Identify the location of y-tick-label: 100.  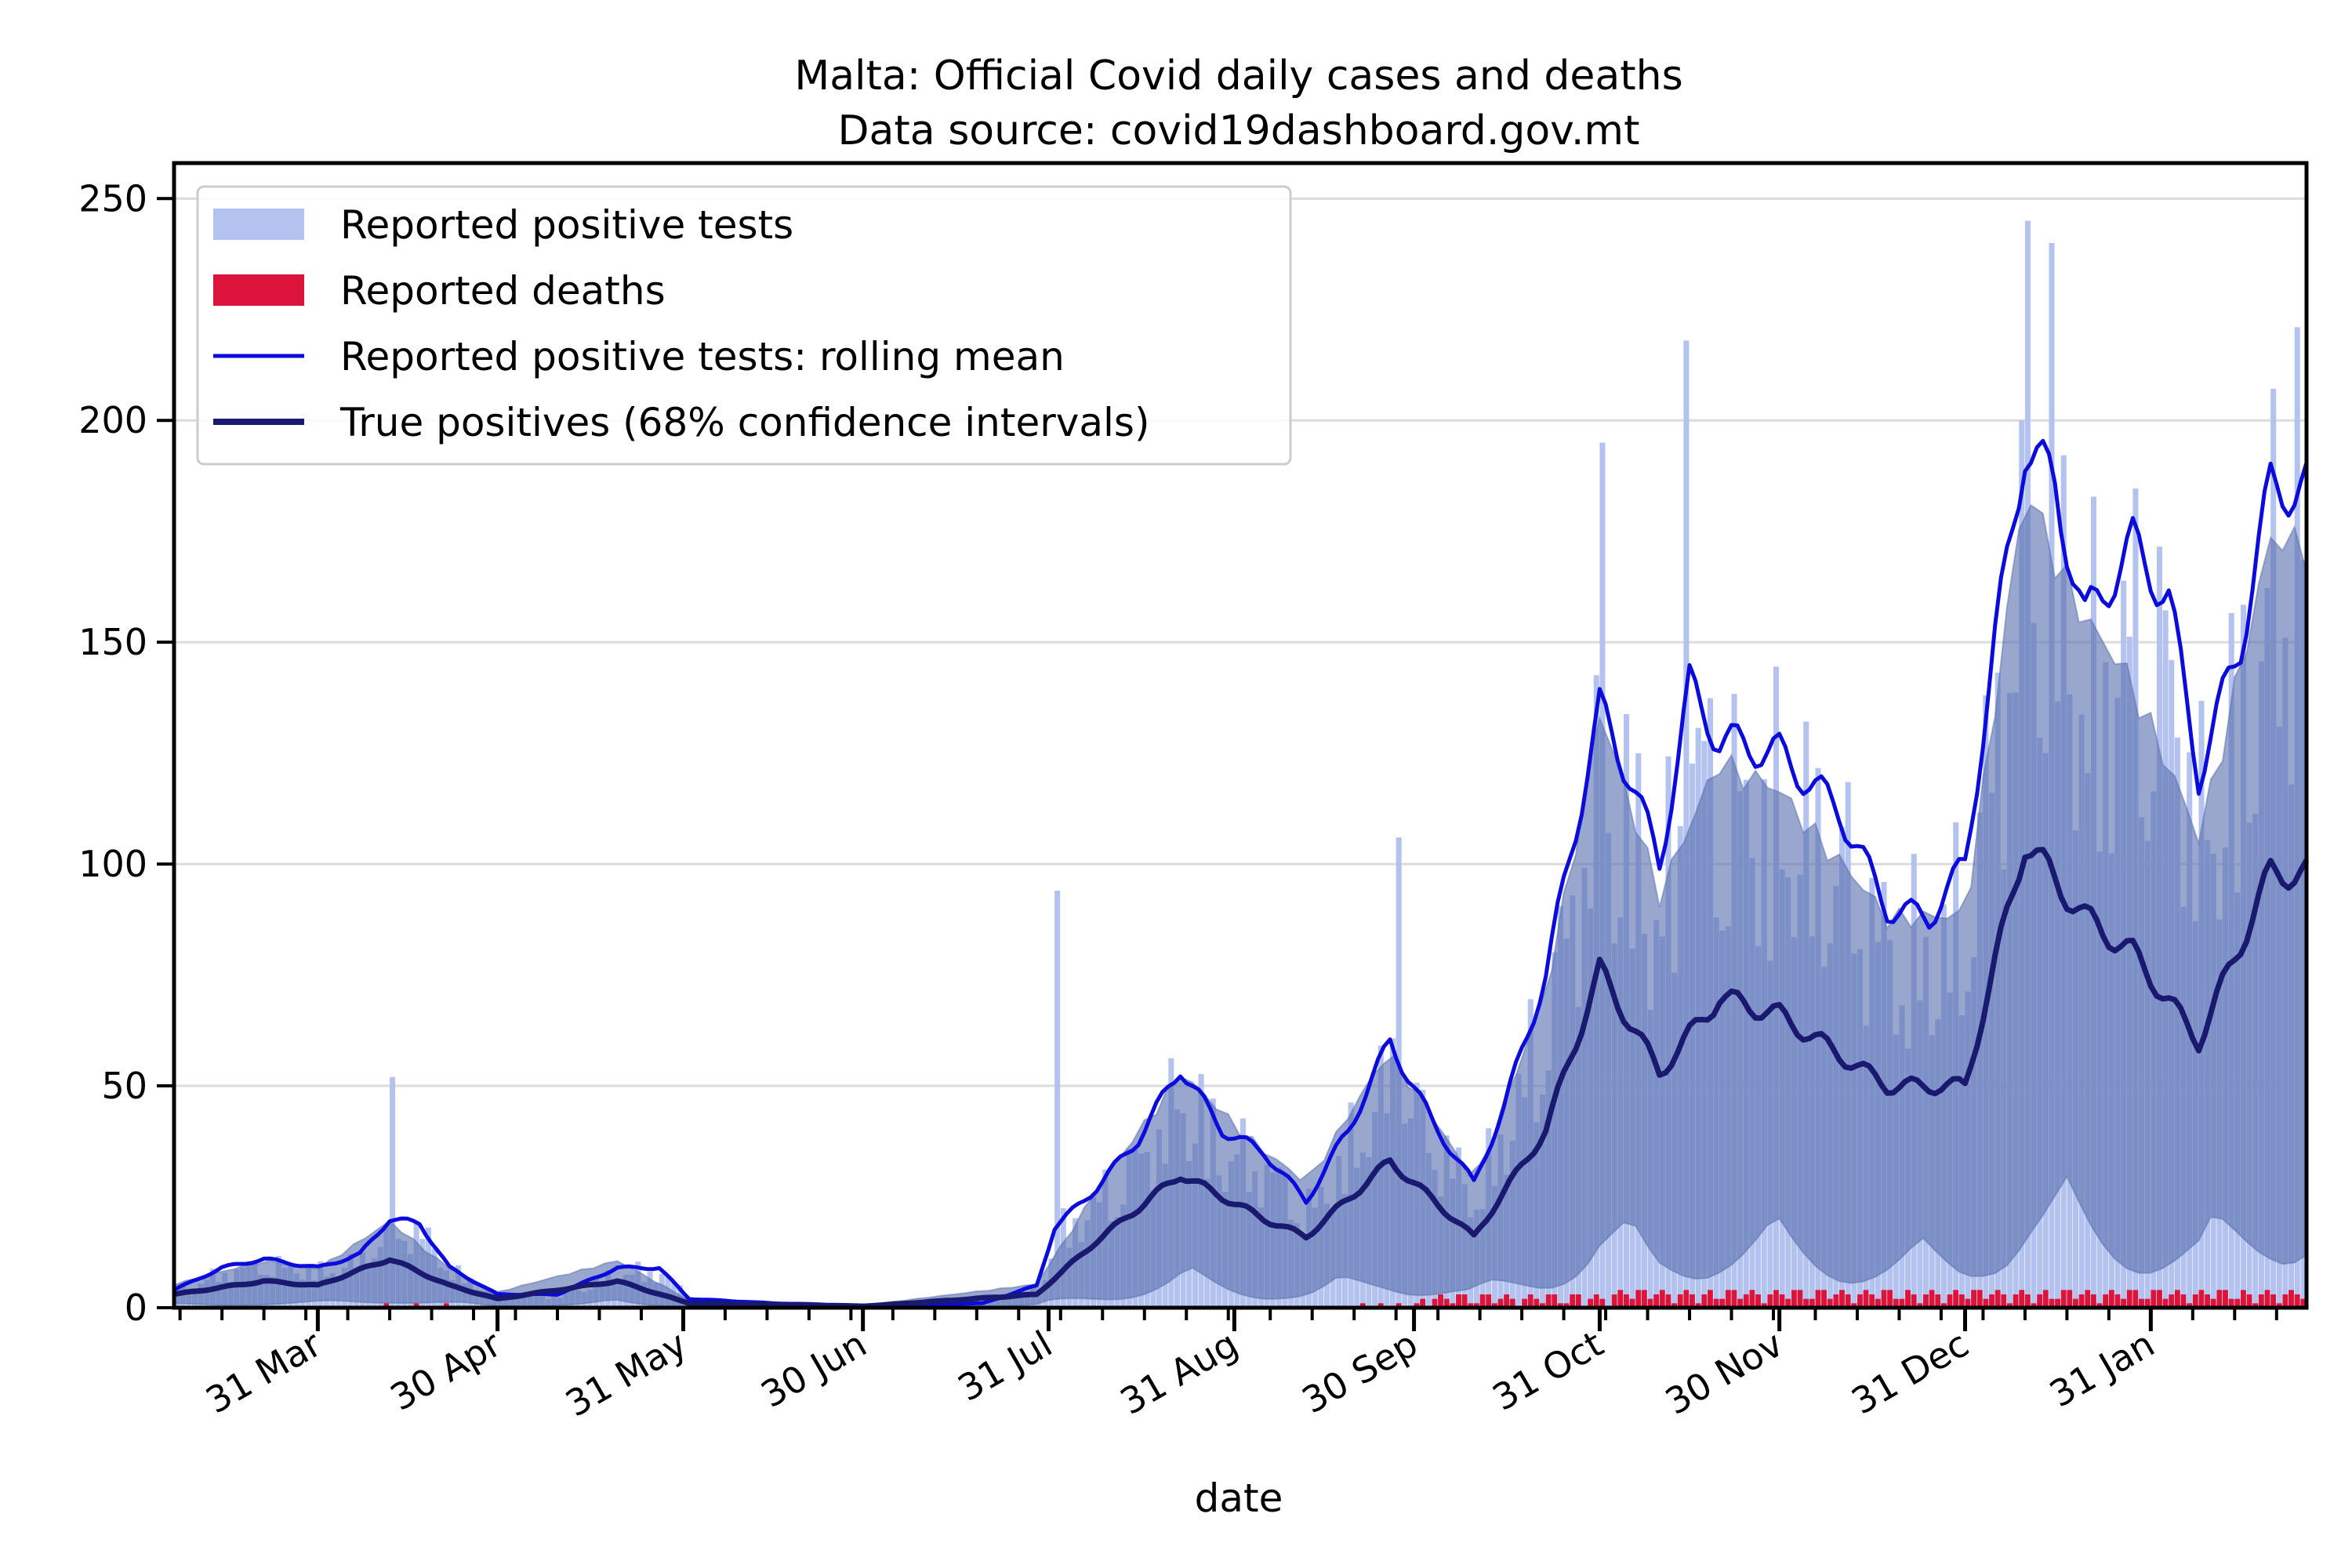
(112, 864).